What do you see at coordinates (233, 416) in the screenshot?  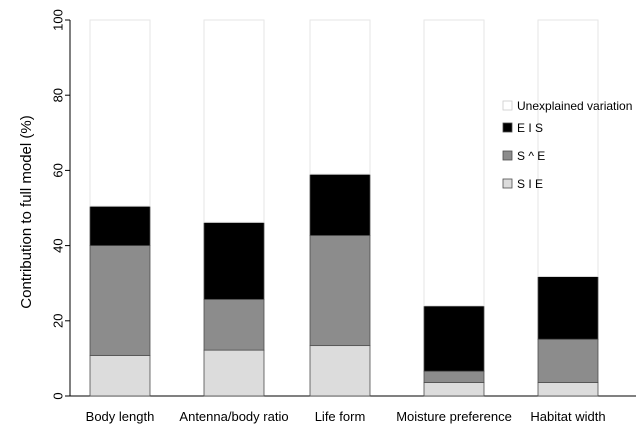 I see `x-tick-label: Antenna/body ratio` at bounding box center [233, 416].